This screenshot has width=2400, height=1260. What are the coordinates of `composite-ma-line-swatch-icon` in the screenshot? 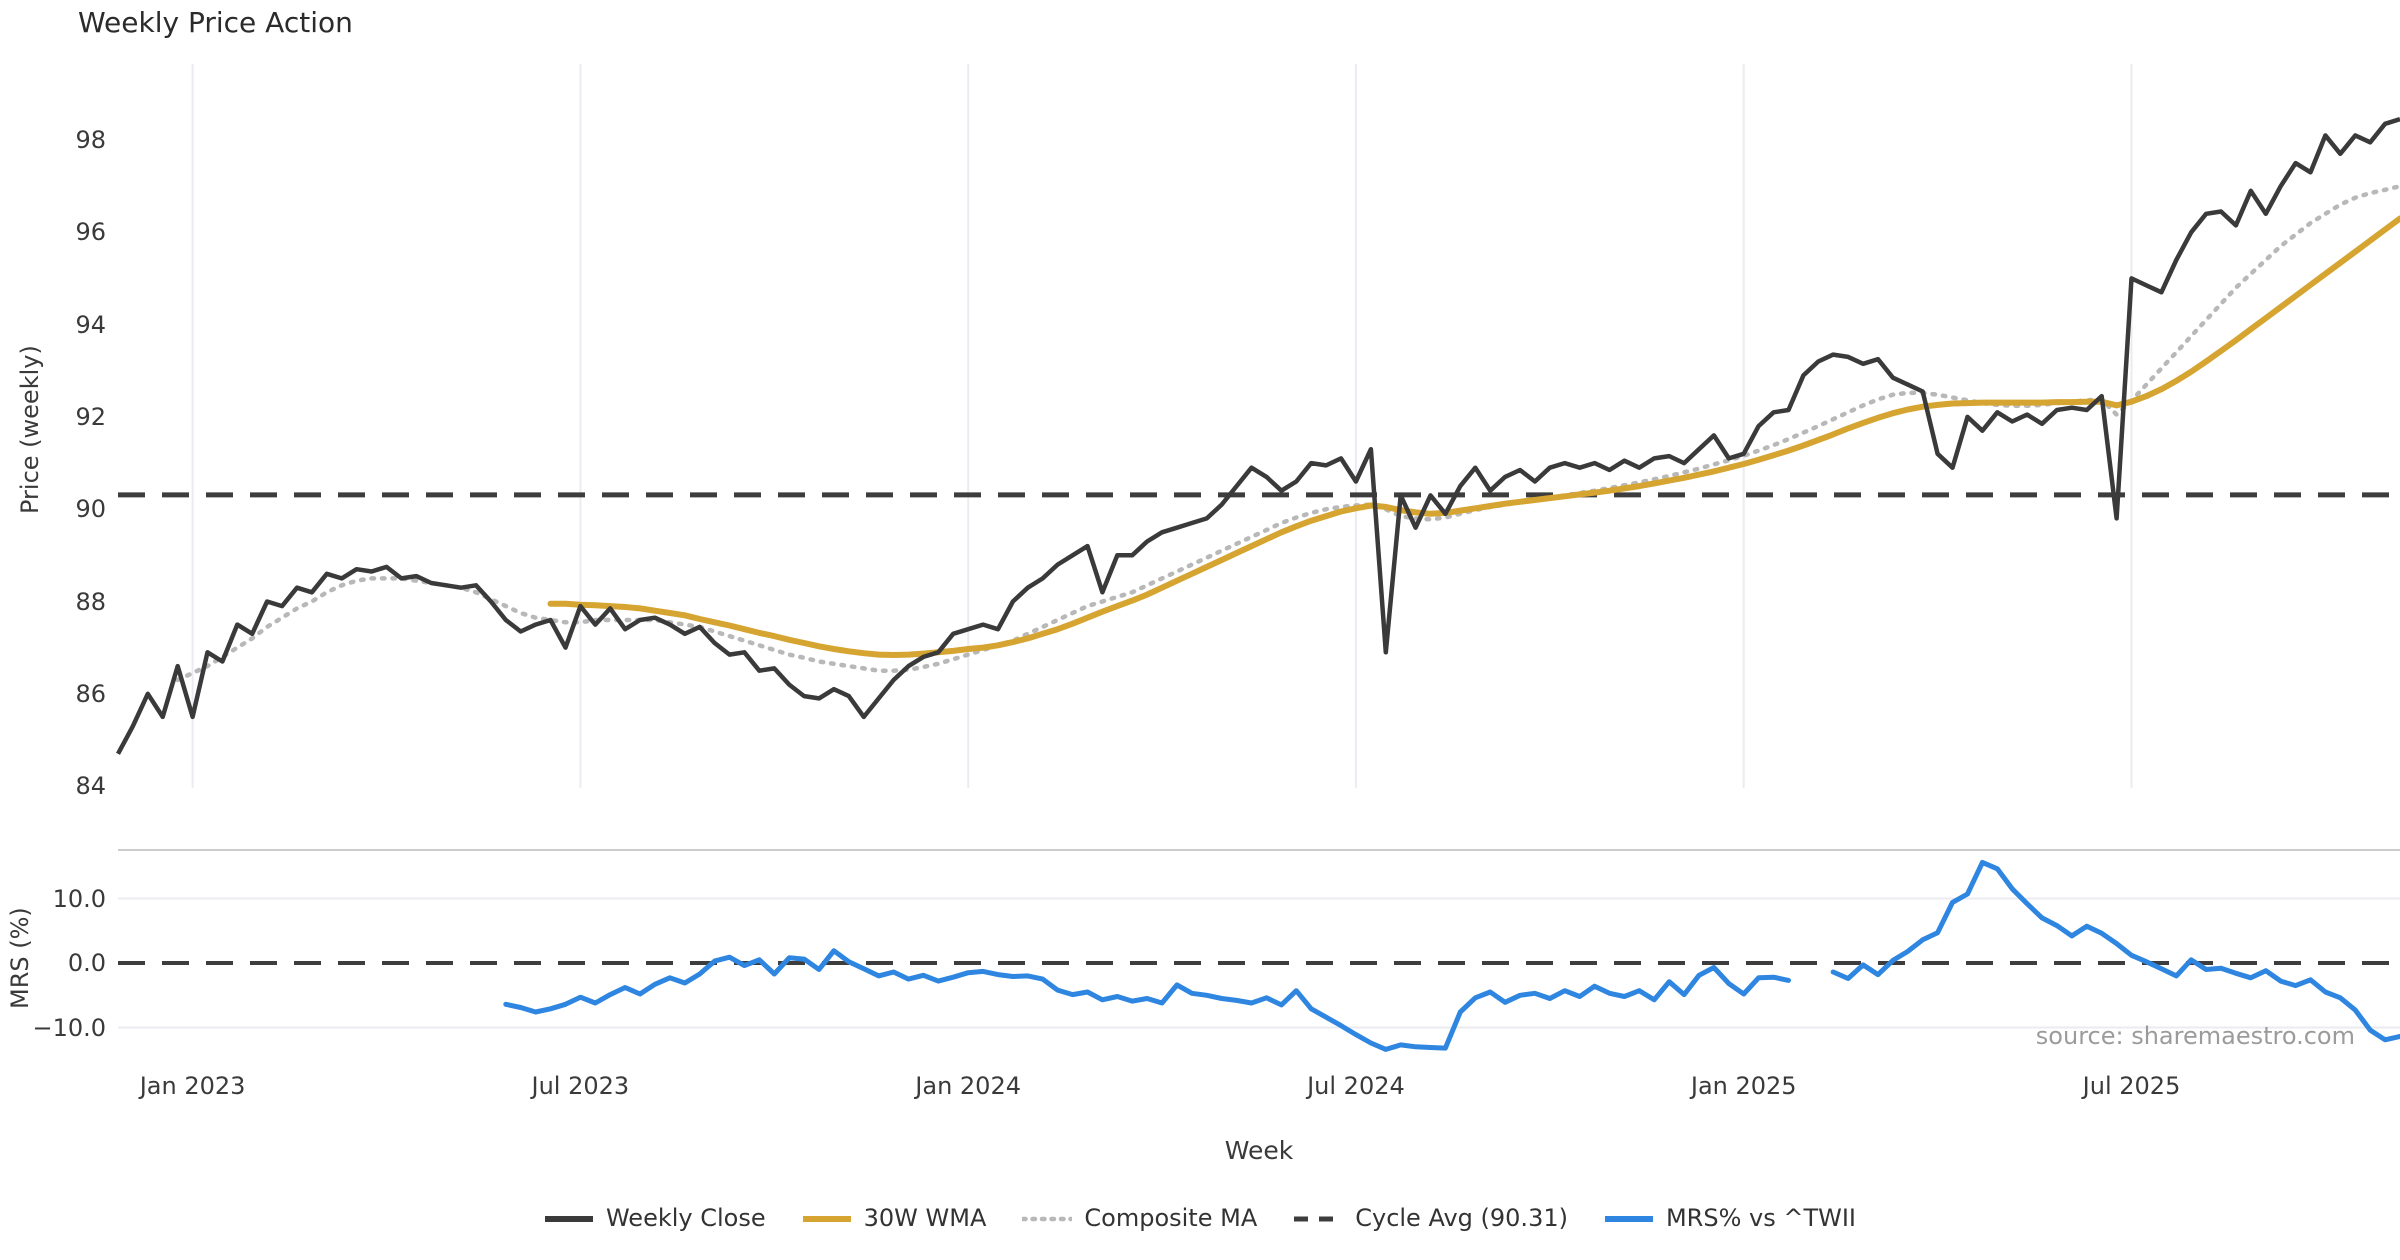 It's located at (1047, 1218).